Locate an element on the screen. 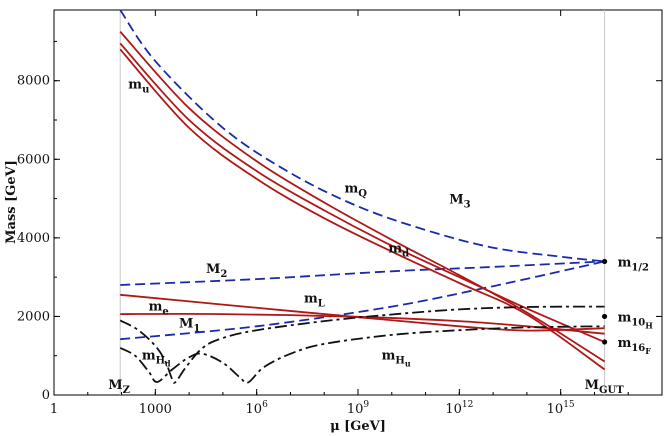 The image size is (664, 436). x-tick-label-3: 10⁹ is located at coordinates (358, 408).